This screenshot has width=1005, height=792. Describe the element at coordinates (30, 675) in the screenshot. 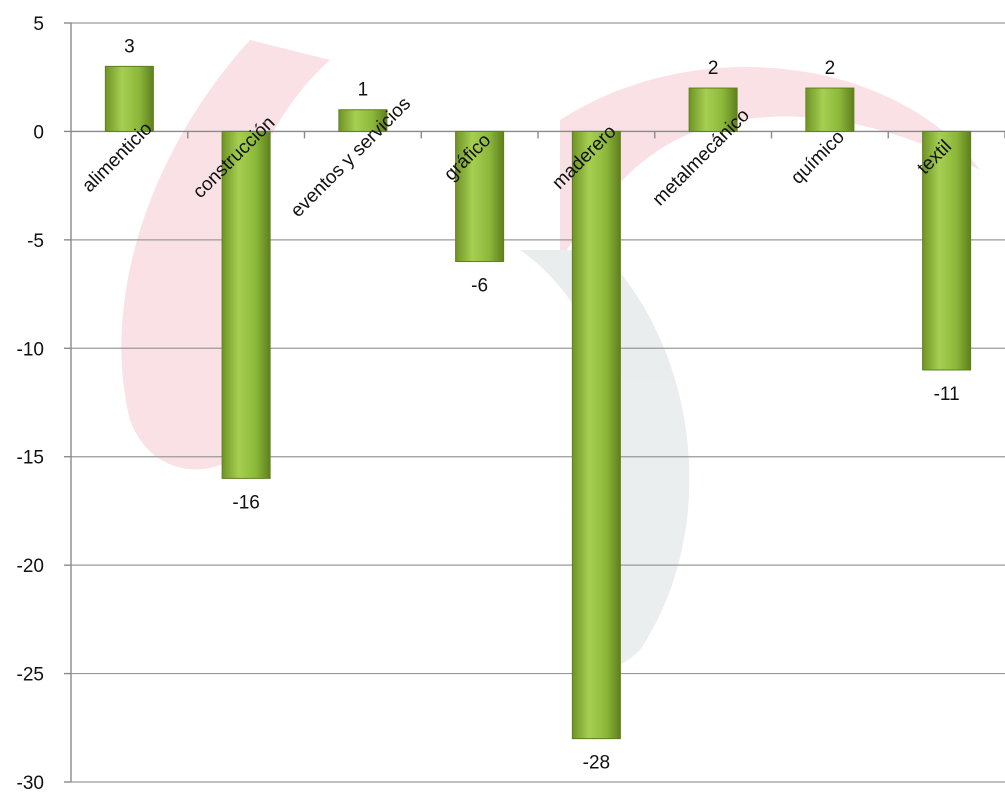

I see `y-tick-label: -25` at that location.